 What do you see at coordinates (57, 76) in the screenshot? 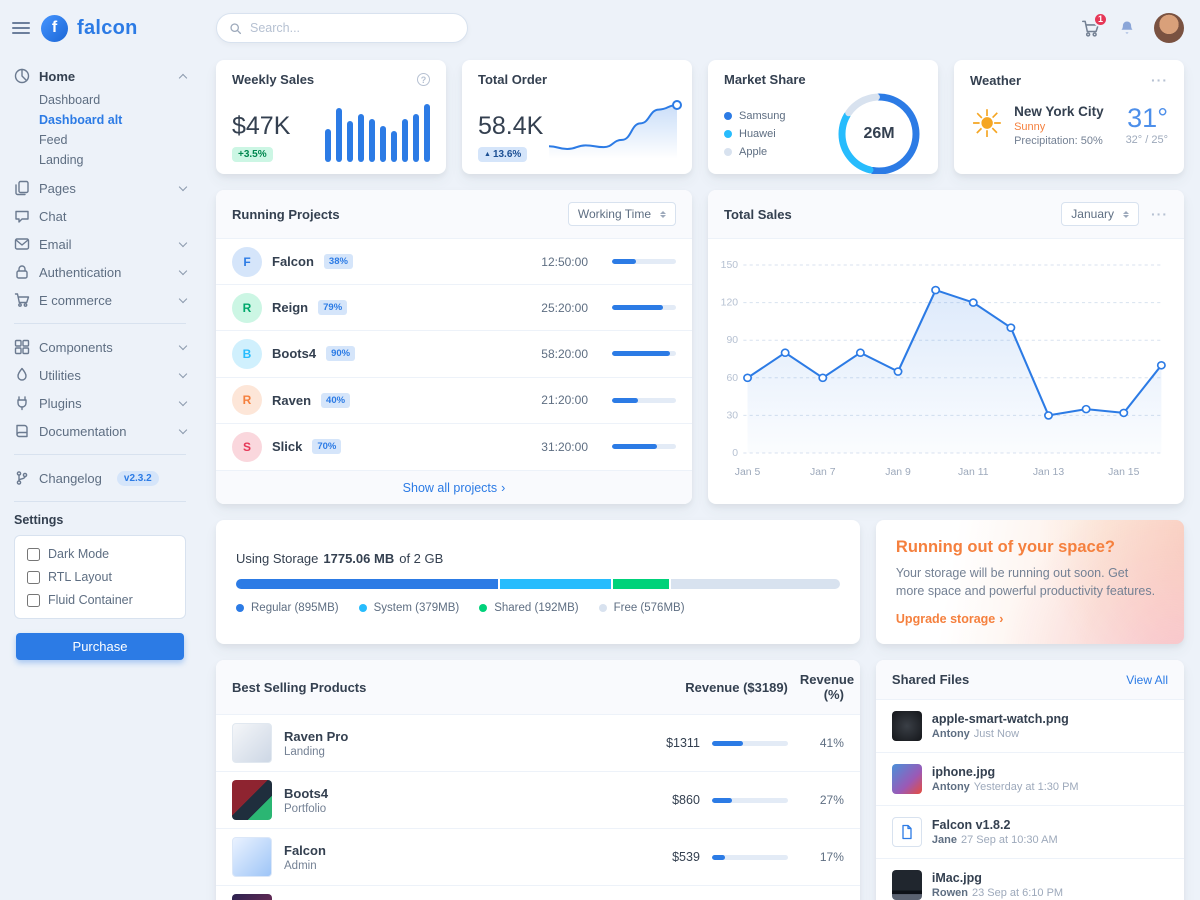
I see `sidebar-item-label: Home` at bounding box center [57, 76].